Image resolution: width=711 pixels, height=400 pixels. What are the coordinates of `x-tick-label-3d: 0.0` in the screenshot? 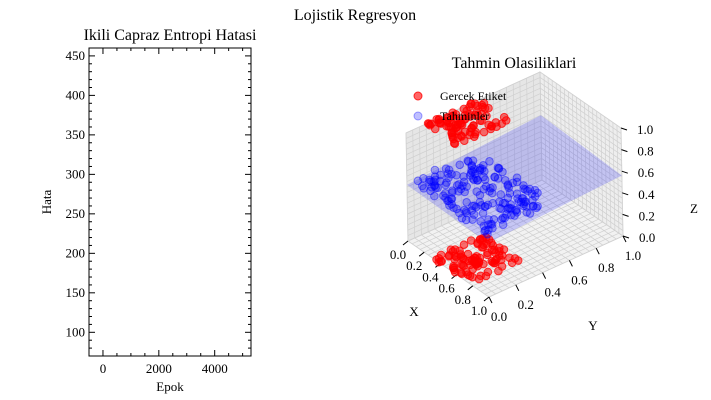 It's located at (398, 254).